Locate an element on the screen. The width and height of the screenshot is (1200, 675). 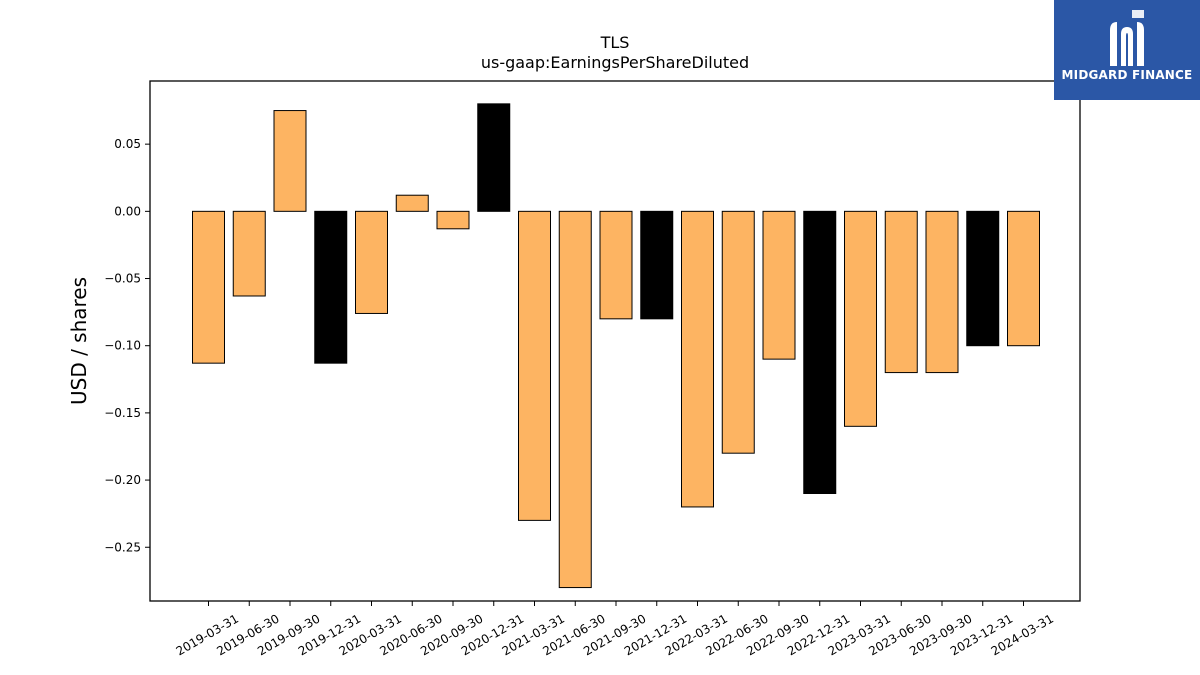
y-axis: 0.05 0.00 −0.05 −0.10 −0.15 −0.20 −0.25 is located at coordinates (127, 345).